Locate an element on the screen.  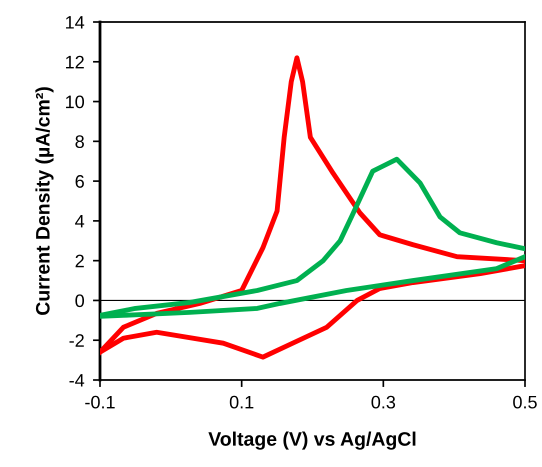
y-tick-label: 4 is located at coordinates (79, 221).